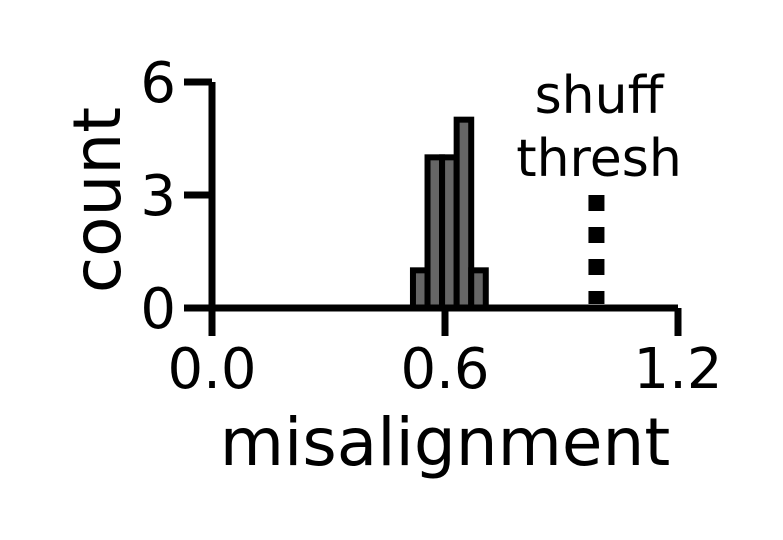  What do you see at coordinates (600, 96) in the screenshot?
I see `threshold-label-line1: shuff` at bounding box center [600, 96].